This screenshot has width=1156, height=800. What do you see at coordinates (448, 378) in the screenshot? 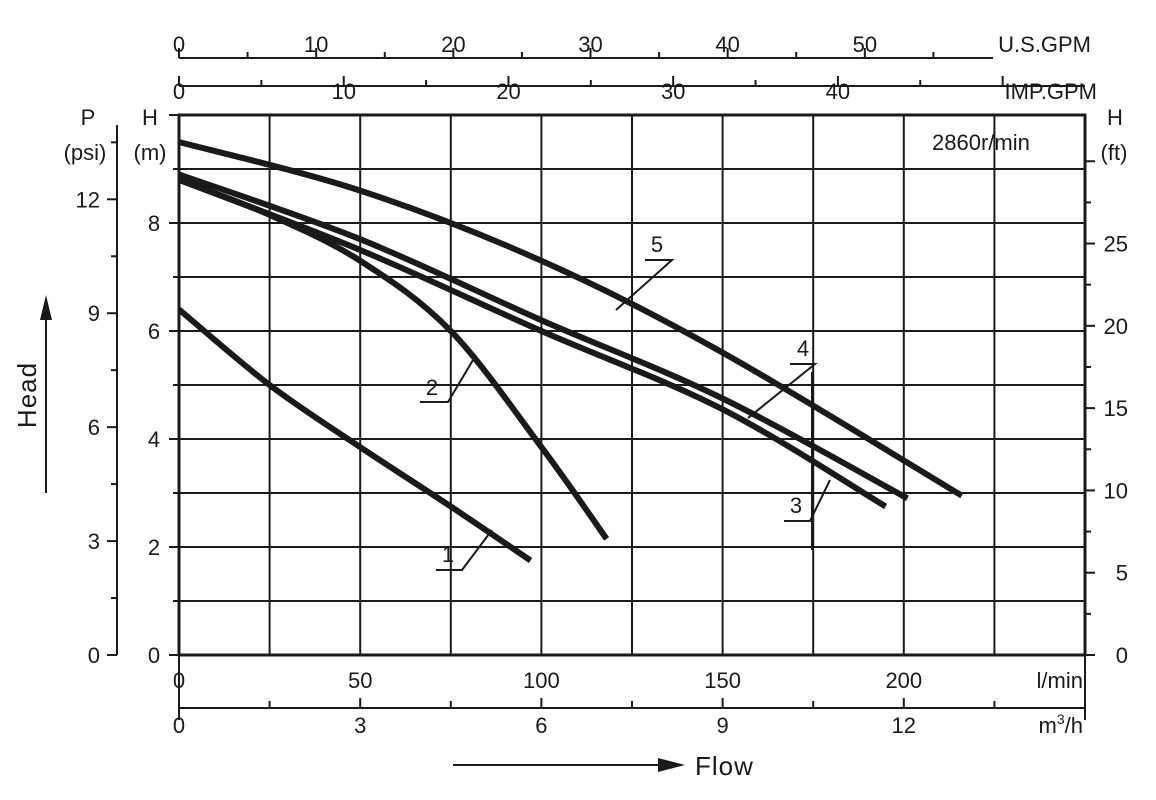
I see `series-2-leader` at bounding box center [448, 378].